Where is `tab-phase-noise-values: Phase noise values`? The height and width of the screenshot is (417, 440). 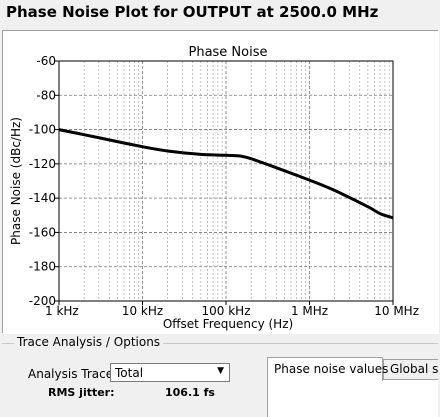
tab-phase-noise-values: Phase noise values is located at coordinates (327, 369).